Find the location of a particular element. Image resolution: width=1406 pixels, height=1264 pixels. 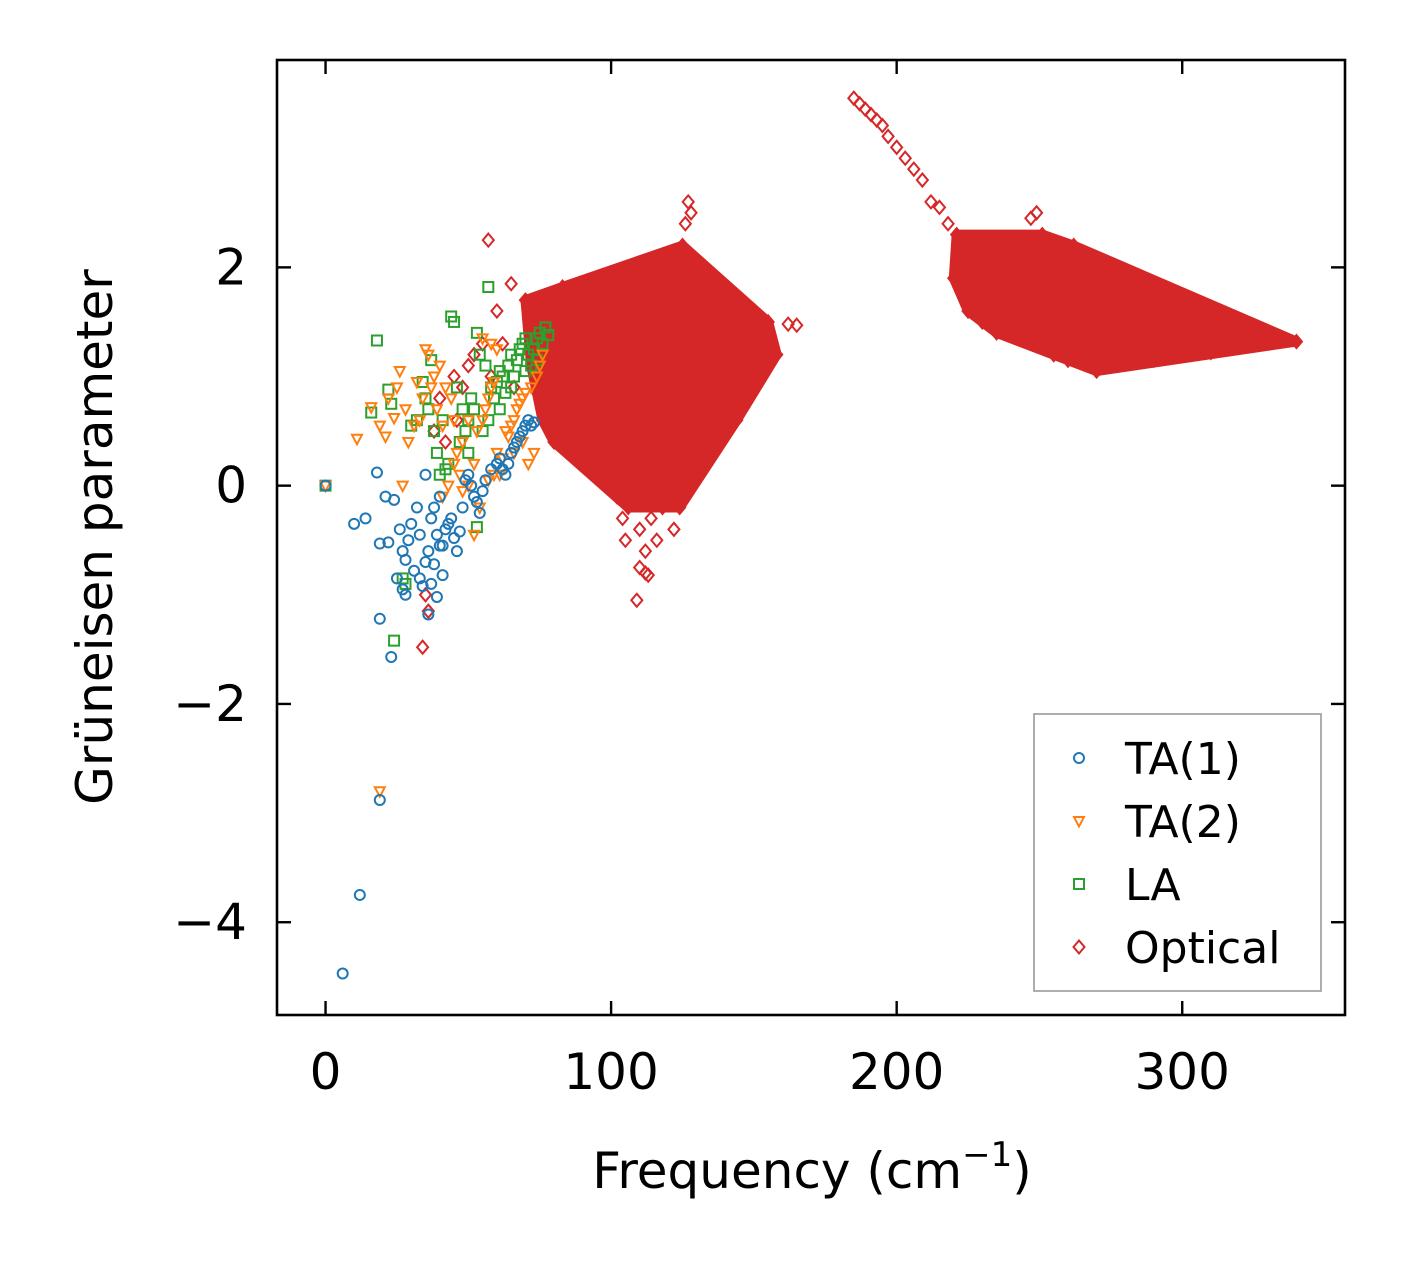

y-tick-label-1: −2 is located at coordinates (210, 704).